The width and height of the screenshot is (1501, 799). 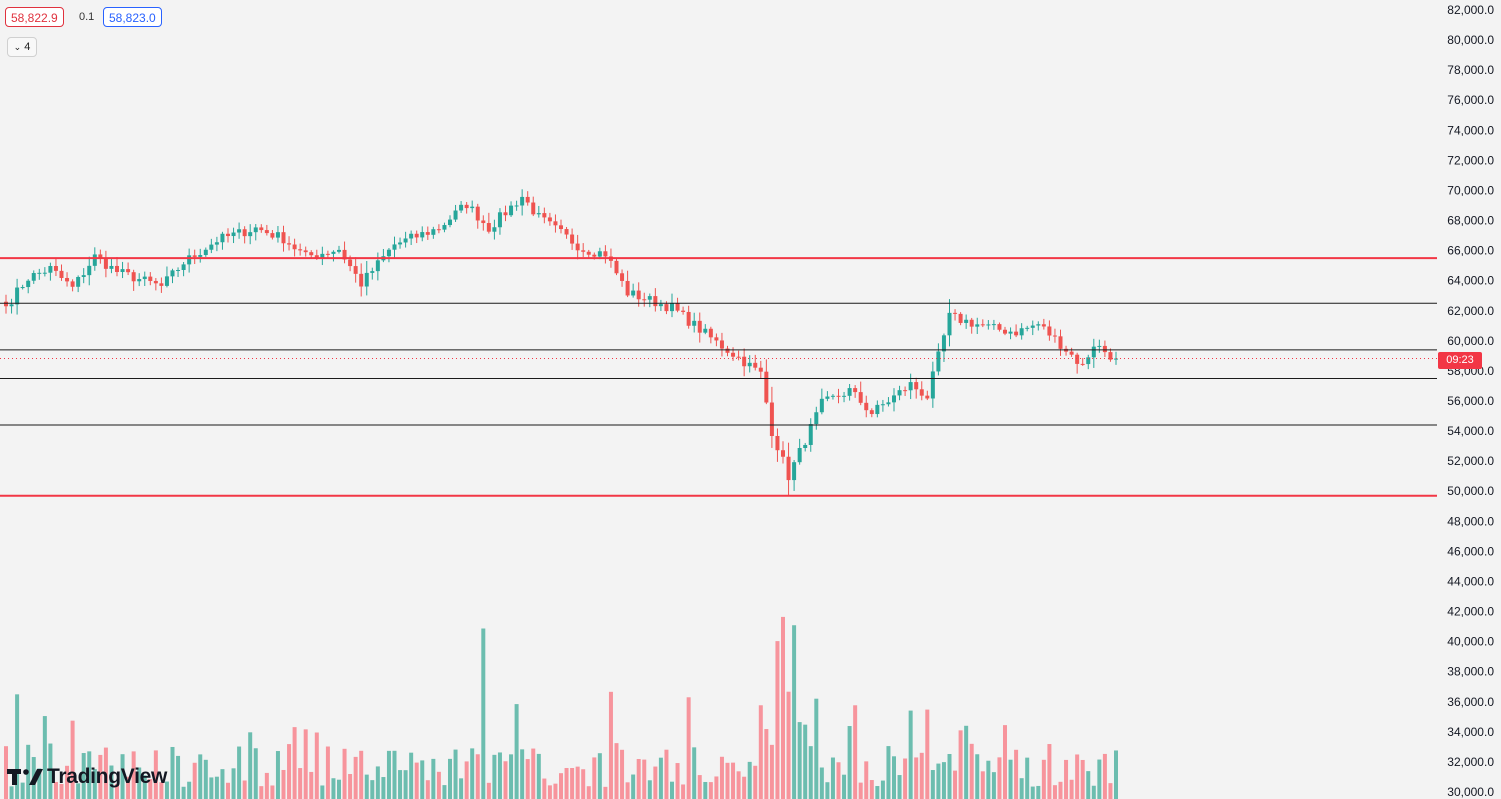 What do you see at coordinates (22, 47) in the screenshot?
I see `indicators-toggle: ⌄ 4` at bounding box center [22, 47].